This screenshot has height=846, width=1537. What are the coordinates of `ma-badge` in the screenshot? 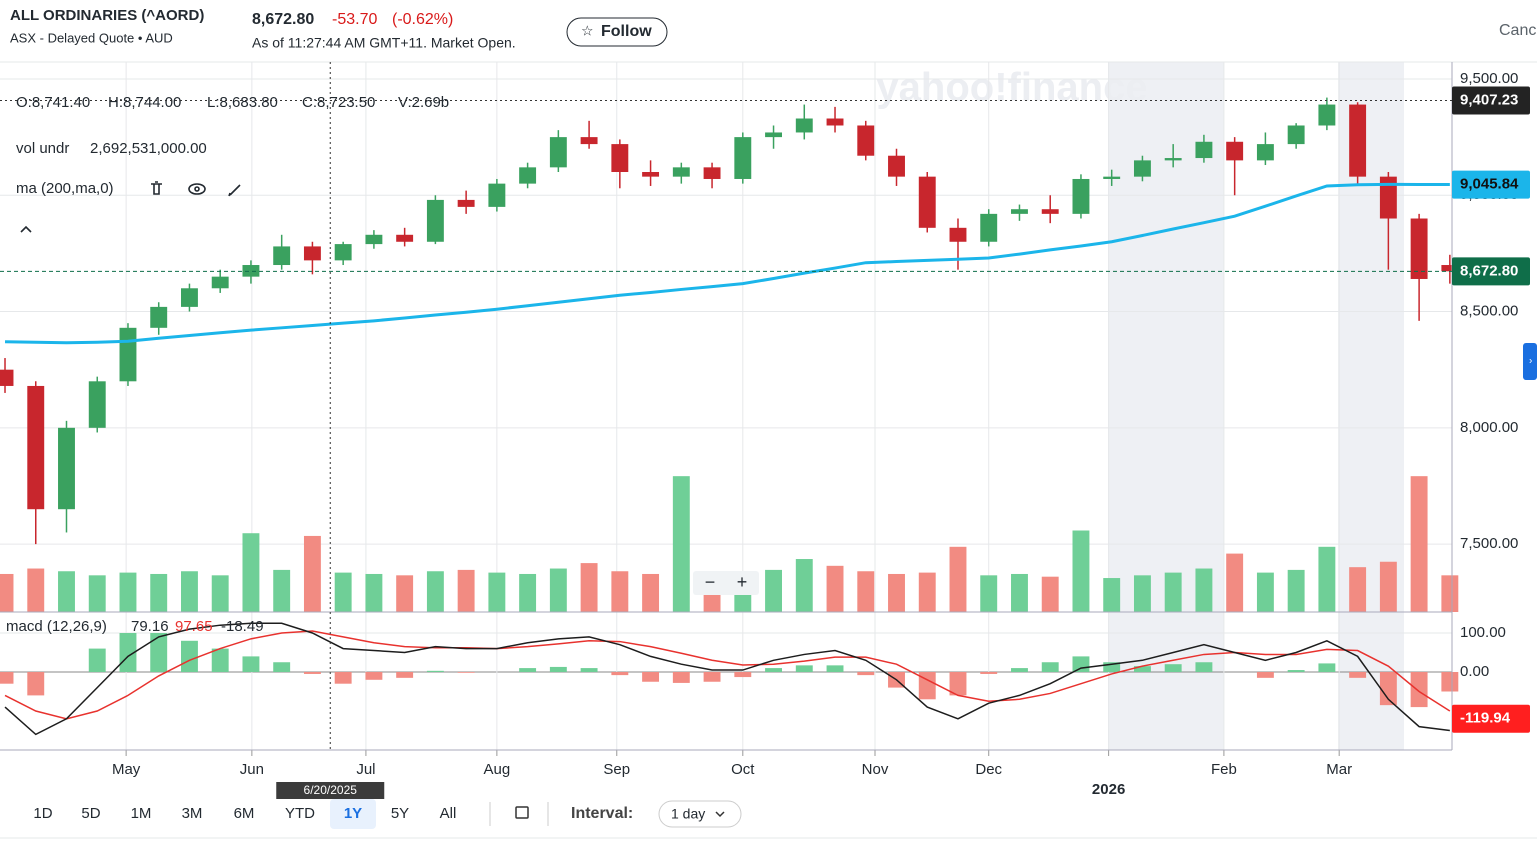 It's located at (1491, 184).